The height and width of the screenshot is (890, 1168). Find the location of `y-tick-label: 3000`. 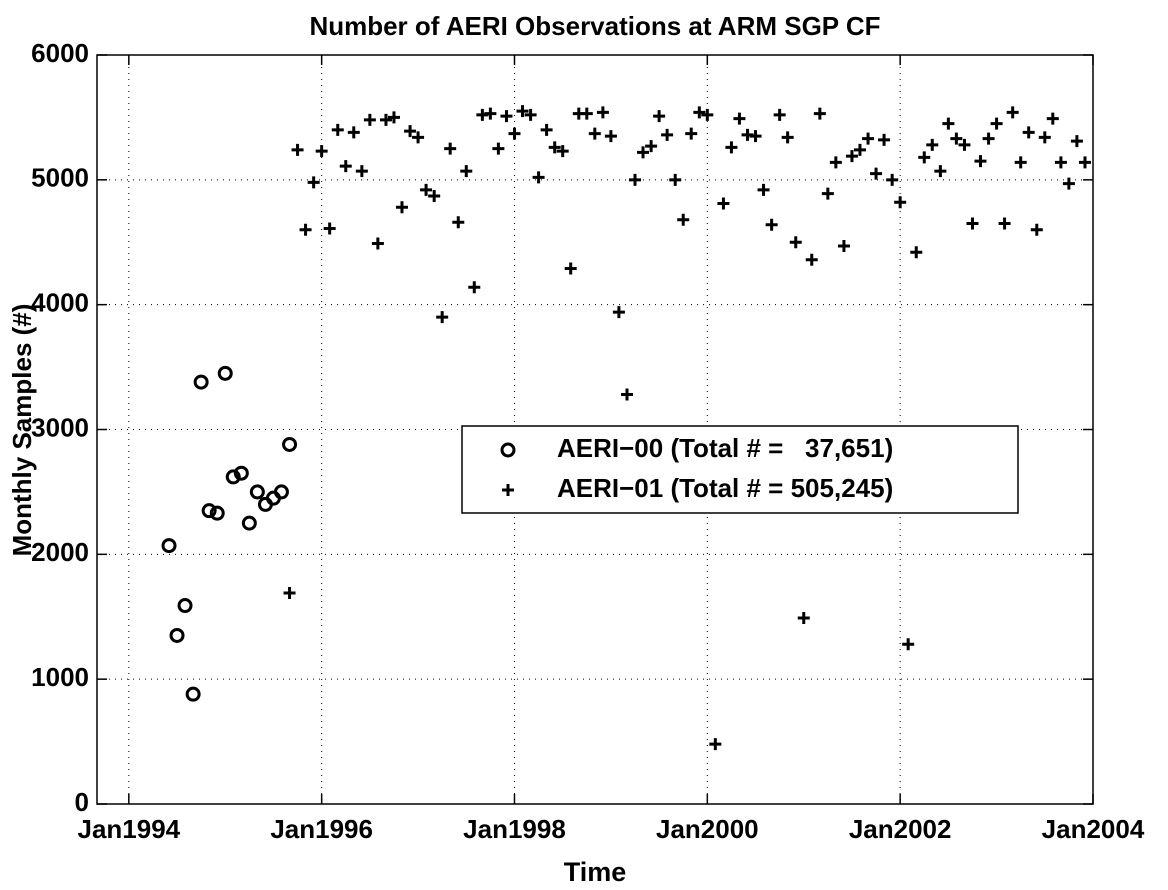

y-tick-label: 3000 is located at coordinates (60, 427).